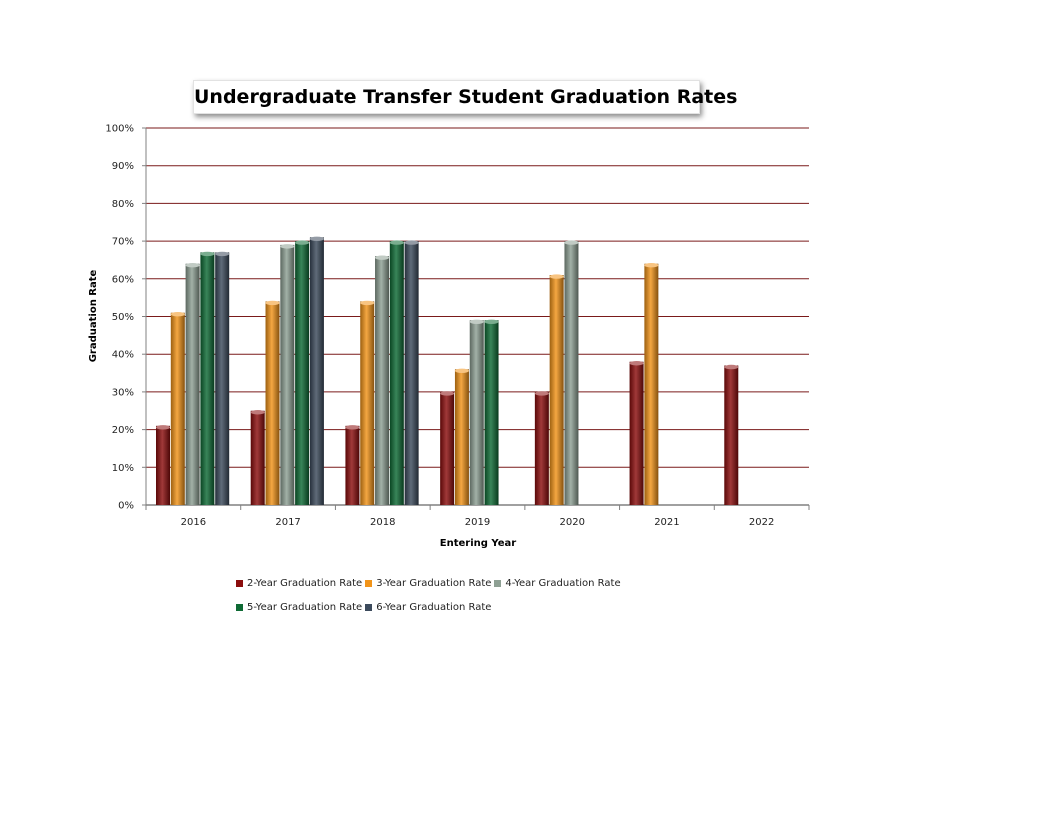  Describe the element at coordinates (239, 583) in the screenshot. I see `legend-swatch-2-year` at that location.